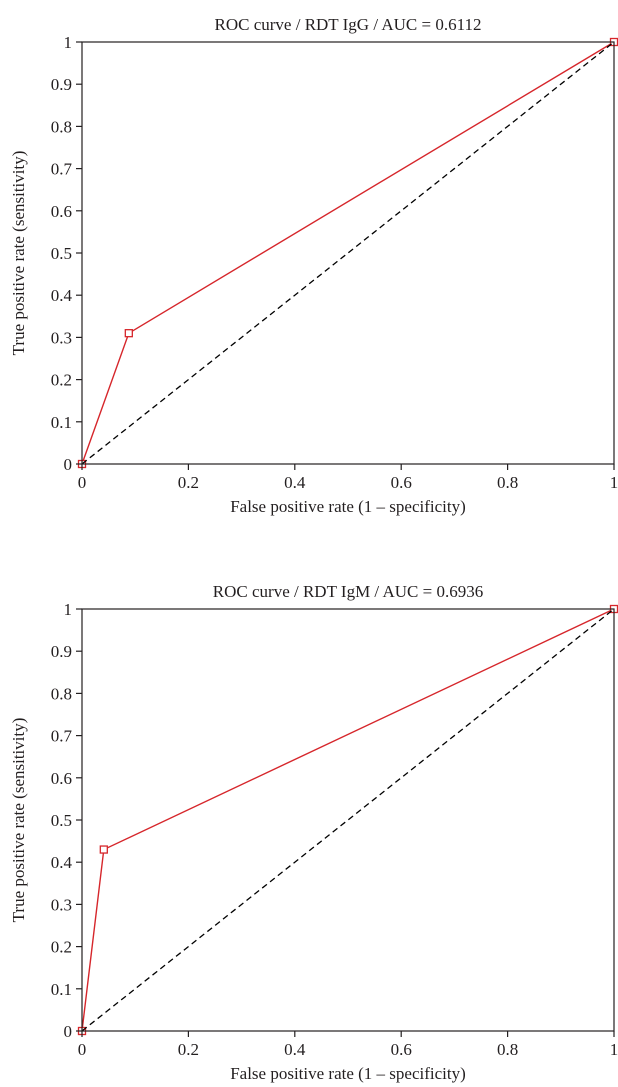 This screenshot has height=1087, width=618. Describe the element at coordinates (348, 591) in the screenshot. I see `chart-title: ROC curve / RDT IgM / AUC = 0.6936` at that location.